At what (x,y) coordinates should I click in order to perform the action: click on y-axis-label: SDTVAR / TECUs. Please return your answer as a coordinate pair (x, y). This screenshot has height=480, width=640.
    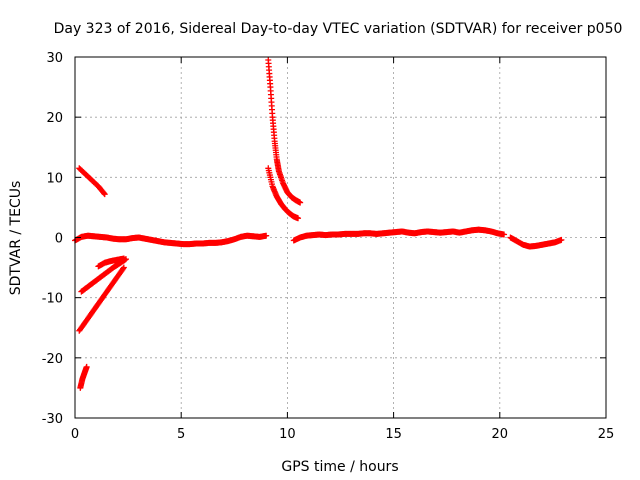
    Looking at the image, I should click on (16, 238).